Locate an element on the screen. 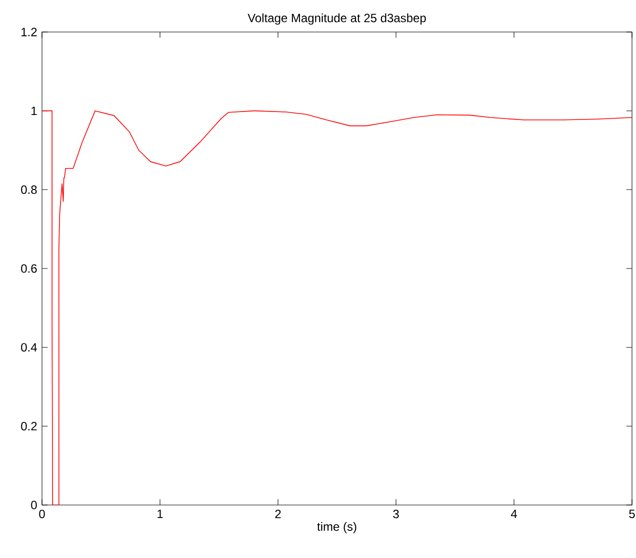  y-tick-label: 0.8 is located at coordinates (29, 189).